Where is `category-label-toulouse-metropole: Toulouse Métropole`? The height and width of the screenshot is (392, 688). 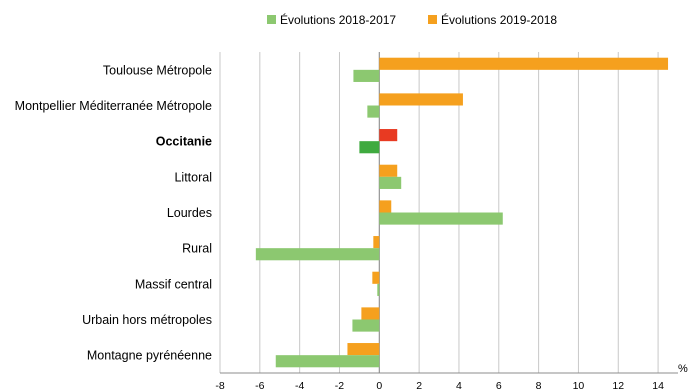 category-label-toulouse-metropole: Toulouse Métropole is located at coordinates (157, 70).